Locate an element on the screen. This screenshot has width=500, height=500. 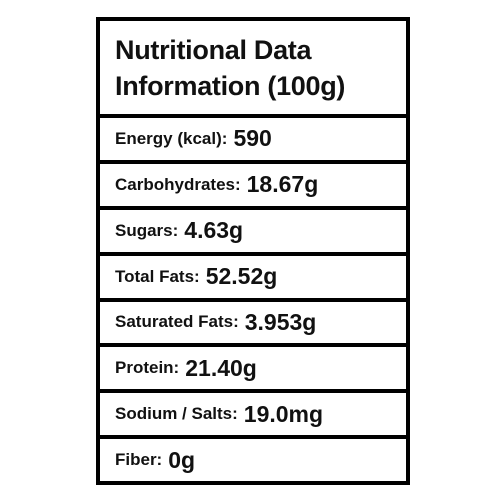
title-line: Nutritional Data is located at coordinates (213, 50).